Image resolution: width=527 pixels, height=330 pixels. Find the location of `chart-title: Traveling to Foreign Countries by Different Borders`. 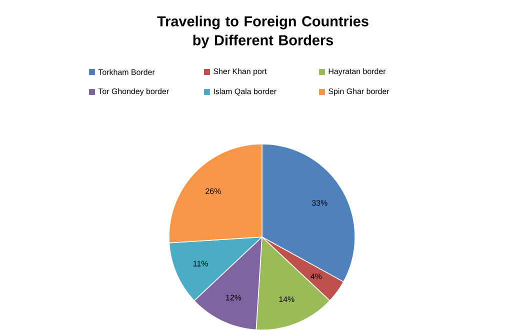

chart-title: Traveling to Foreign Countries by Different Borders is located at coordinates (262, 32).